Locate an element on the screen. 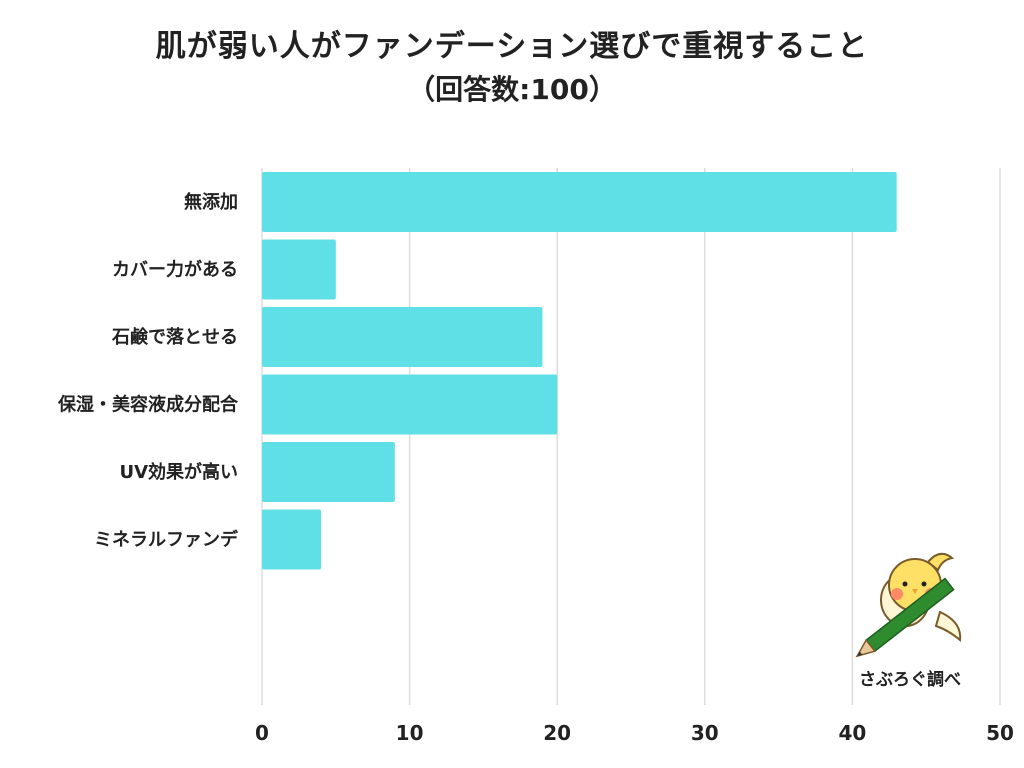 This screenshot has height=768, width=1024. x-tick-label: 30 is located at coordinates (705, 733).